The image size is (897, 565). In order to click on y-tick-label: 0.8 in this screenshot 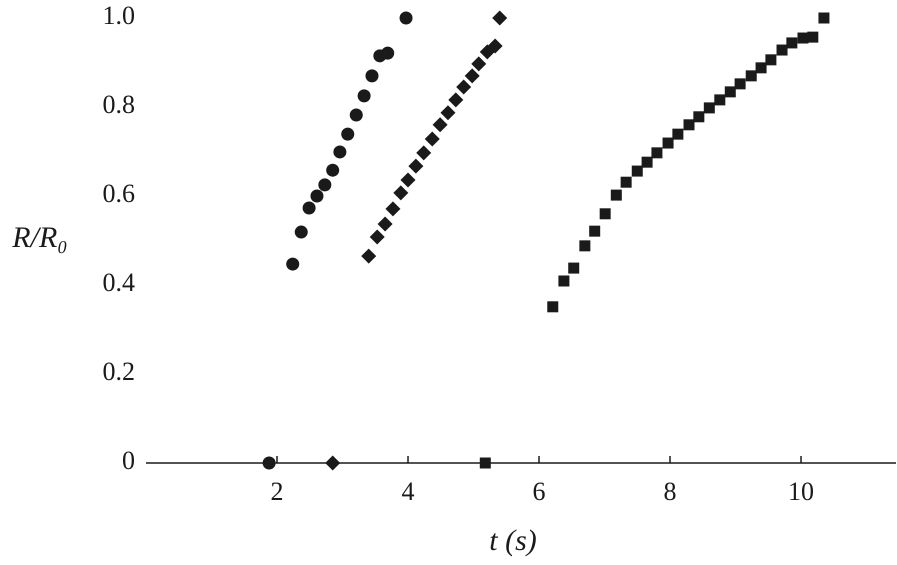, I will do `click(119, 104)`.